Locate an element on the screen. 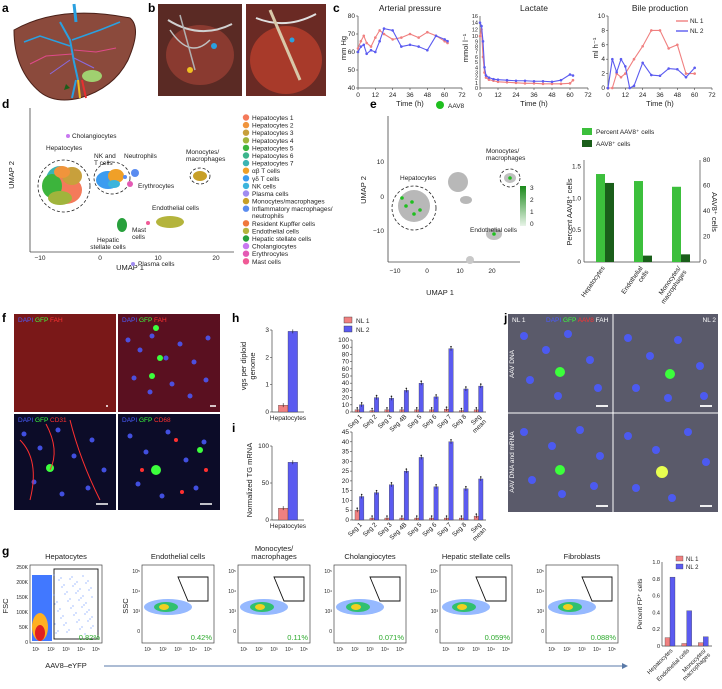 The height and width of the screenshot is (689, 722). scale-bars is located at coordinates (156, 455).